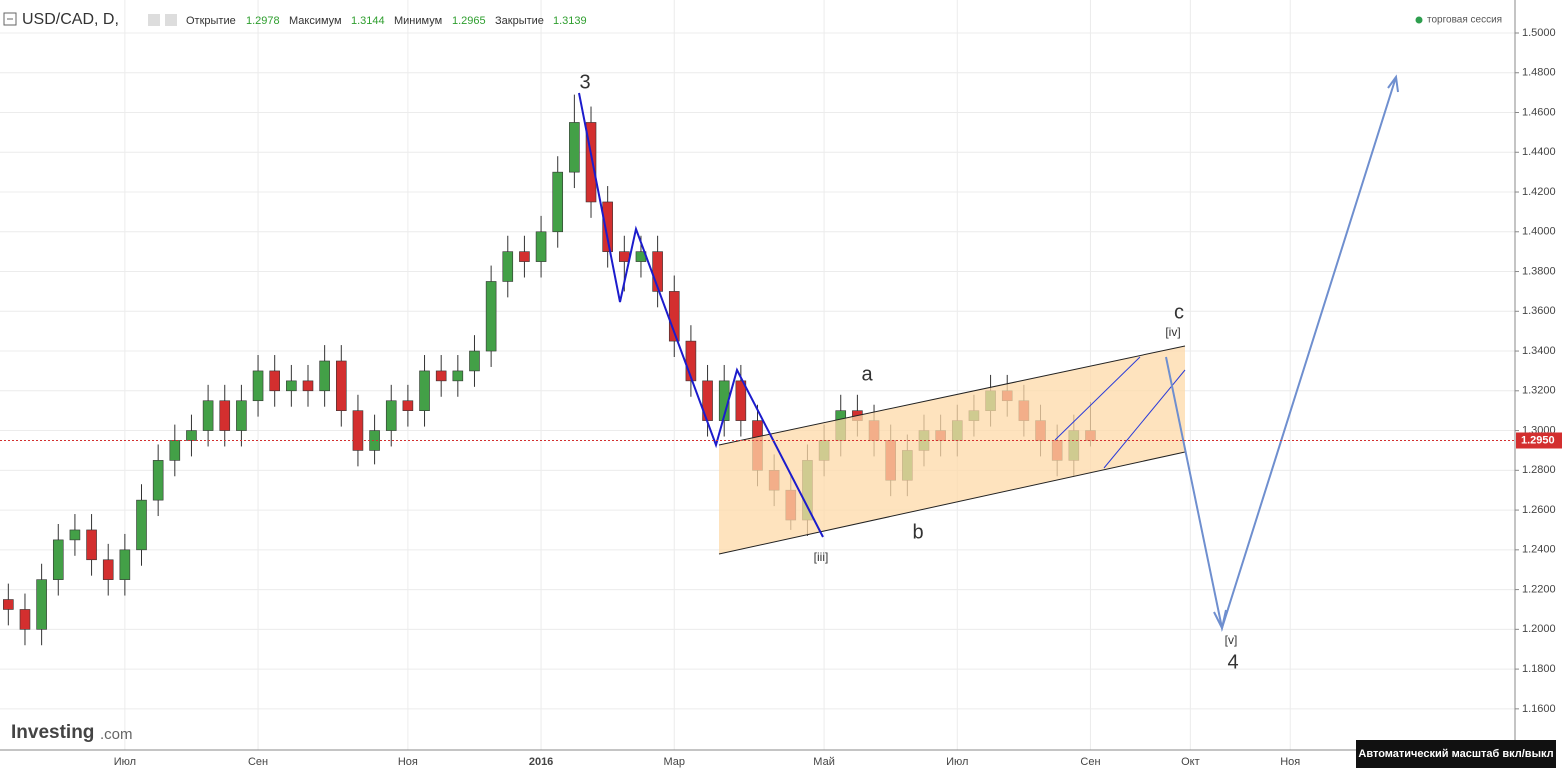 Image resolution: width=1562 pixels, height=771 pixels. What do you see at coordinates (674, 762) in the screenshot?
I see `x-tick-label: Мар` at bounding box center [674, 762].